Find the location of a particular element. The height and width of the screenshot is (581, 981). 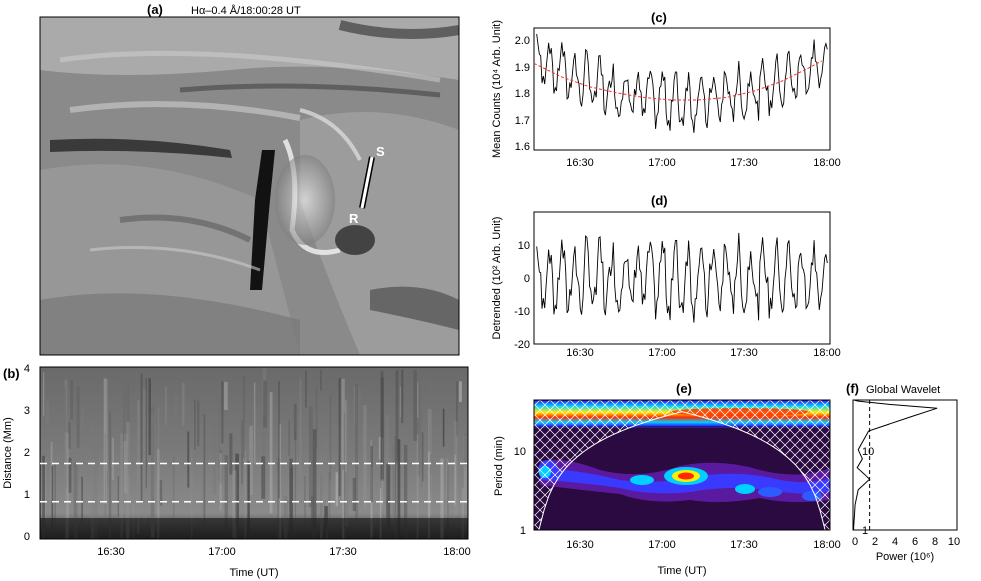

slit-end-label: R is located at coordinates (354, 218).